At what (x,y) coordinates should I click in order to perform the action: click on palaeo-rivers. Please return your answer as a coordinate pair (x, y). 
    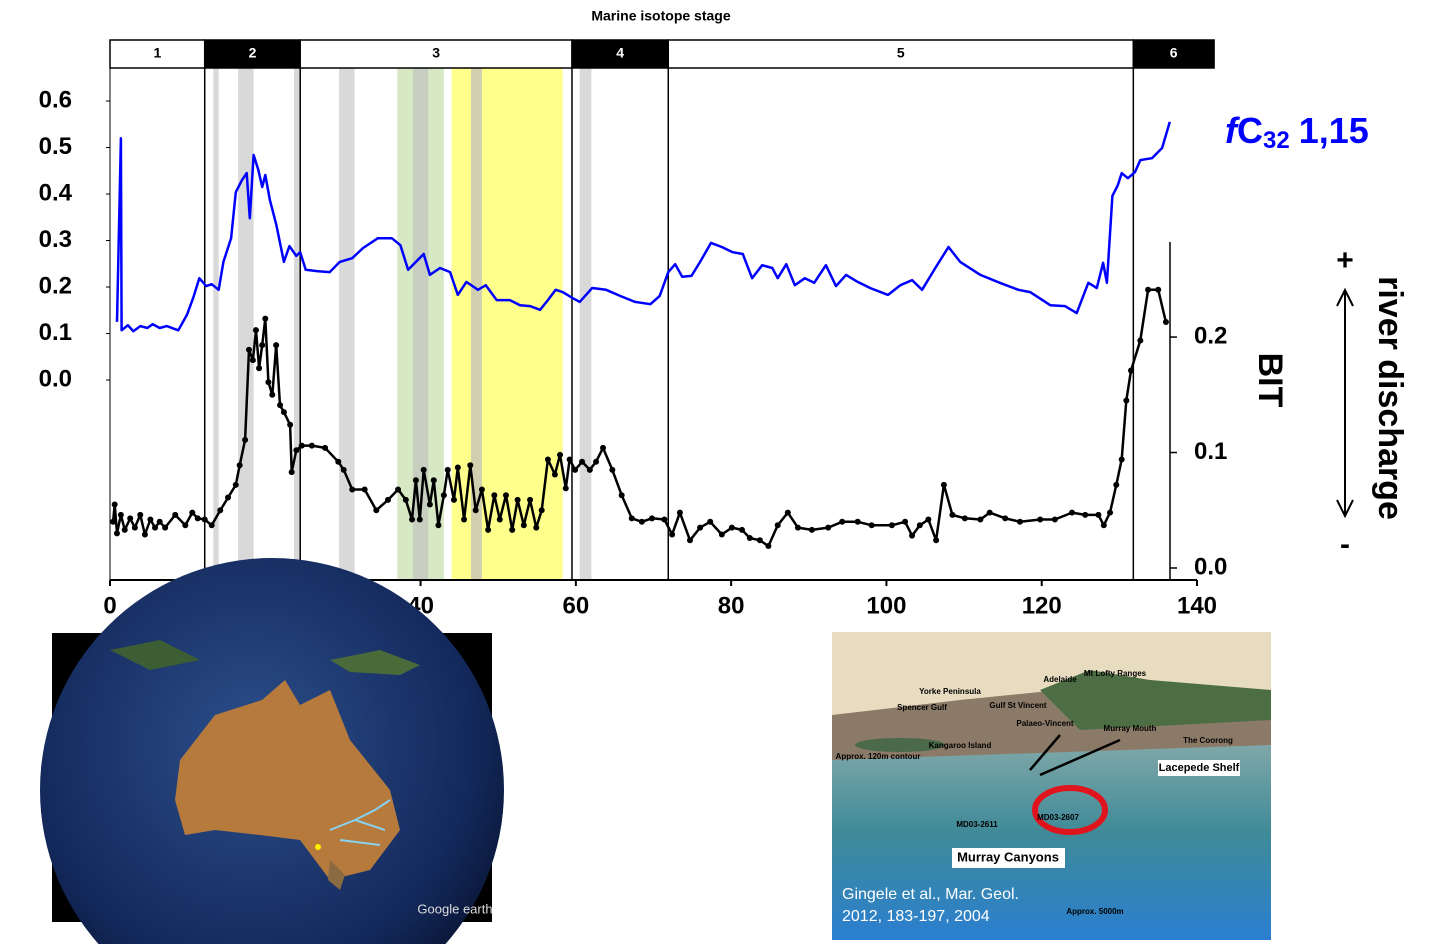
    Looking at the image, I should click on (1075, 755).